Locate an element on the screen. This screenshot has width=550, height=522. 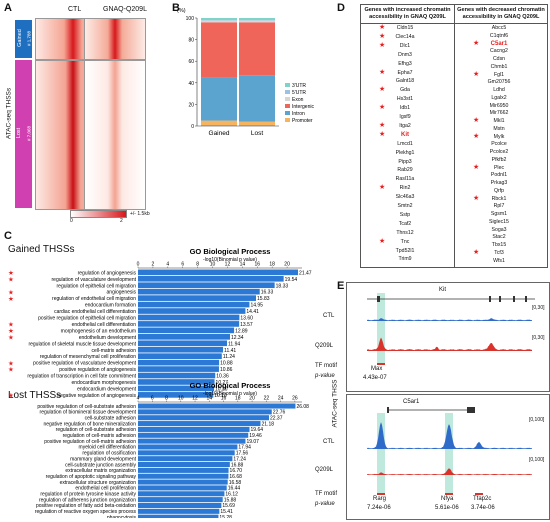
gene-entry: Cdsn is located at coordinates (499, 59).